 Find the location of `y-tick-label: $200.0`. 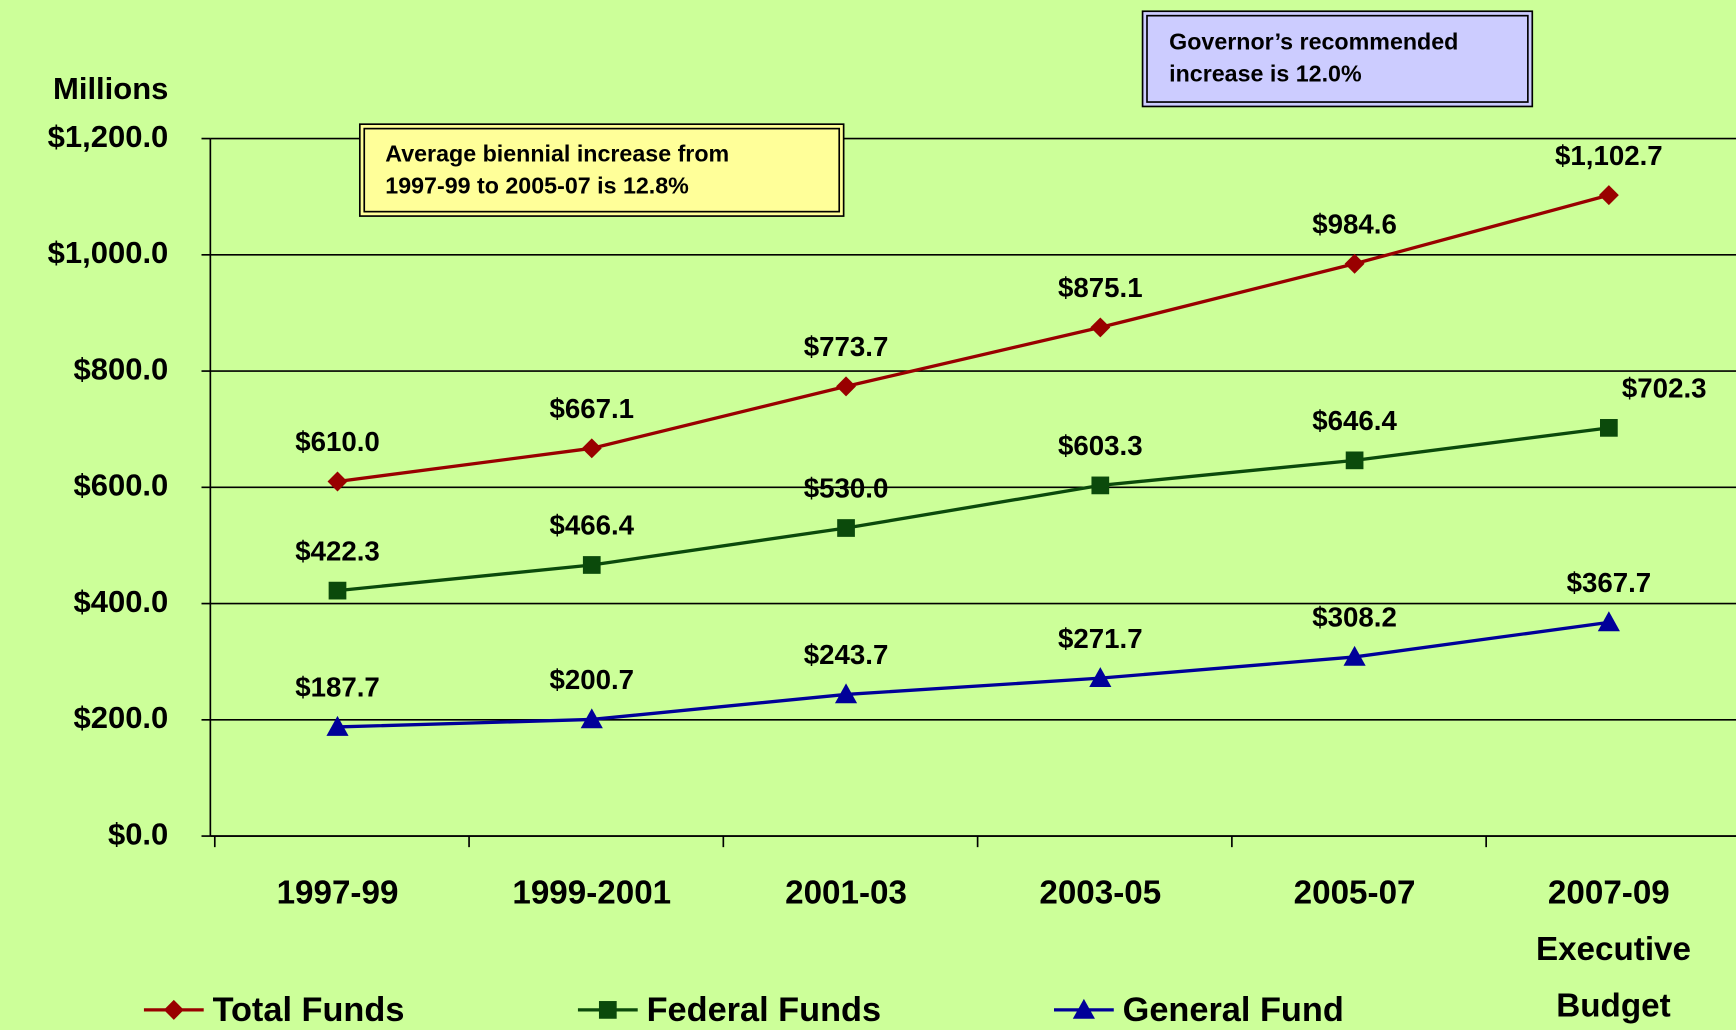

y-tick-label: $200.0 is located at coordinates (121, 717).